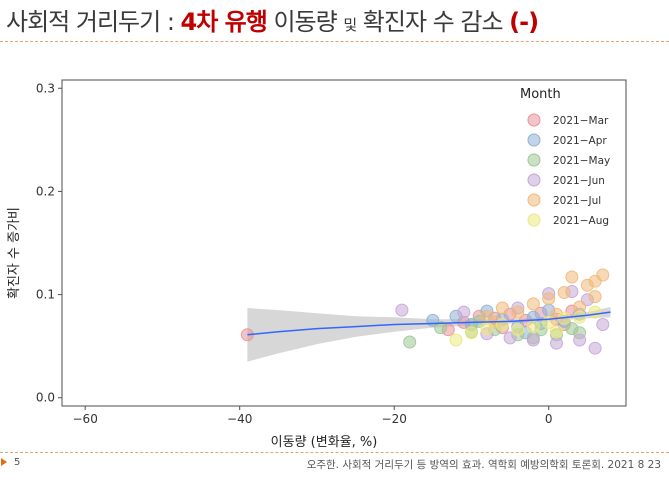 The width and height of the screenshot is (669, 487). Describe the element at coordinates (45, 88) in the screenshot. I see `y-tick-label: 0.3` at that location.